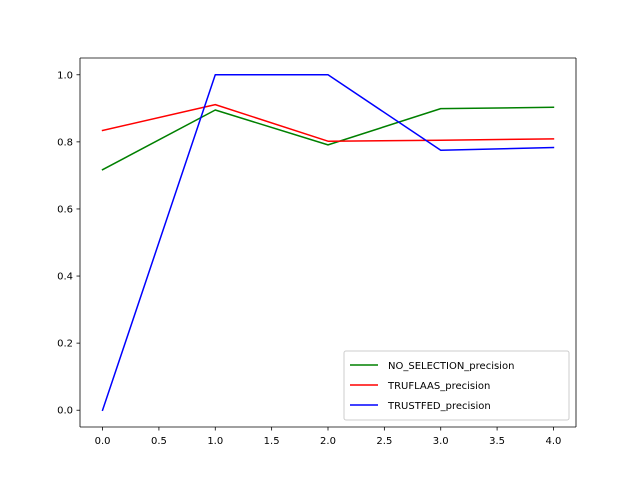 Image resolution: width=640 pixels, height=480 pixels. I want to click on y-tick-label: 0.8, so click(65, 142).